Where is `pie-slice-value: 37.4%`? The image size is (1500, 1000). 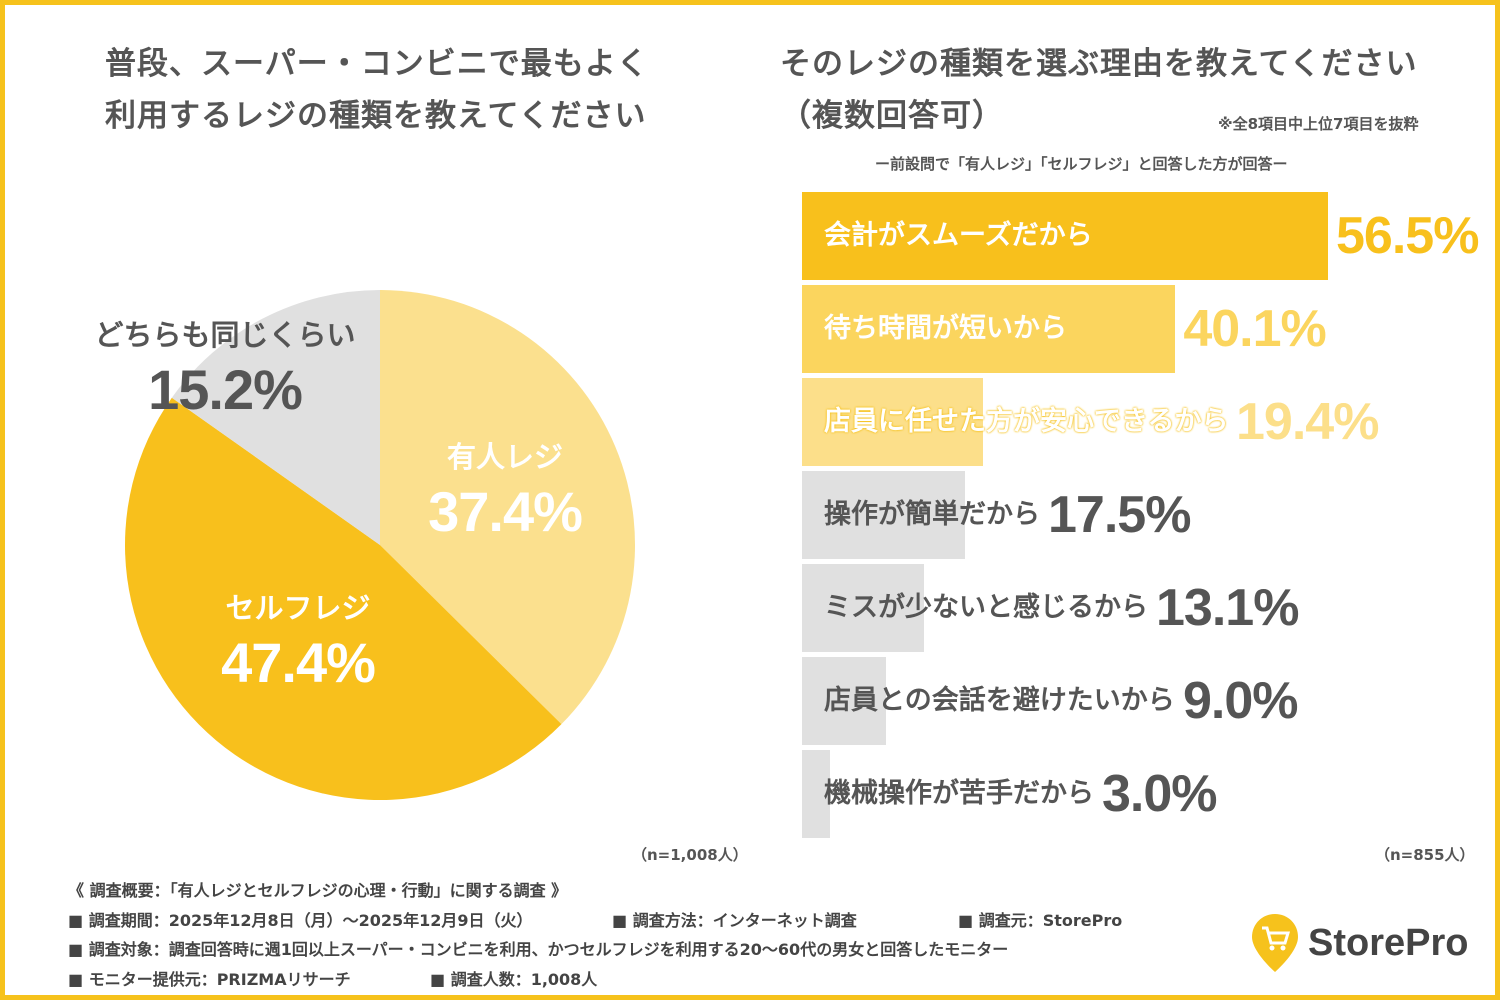
pie-slice-value: 37.4% is located at coordinates (505, 511).